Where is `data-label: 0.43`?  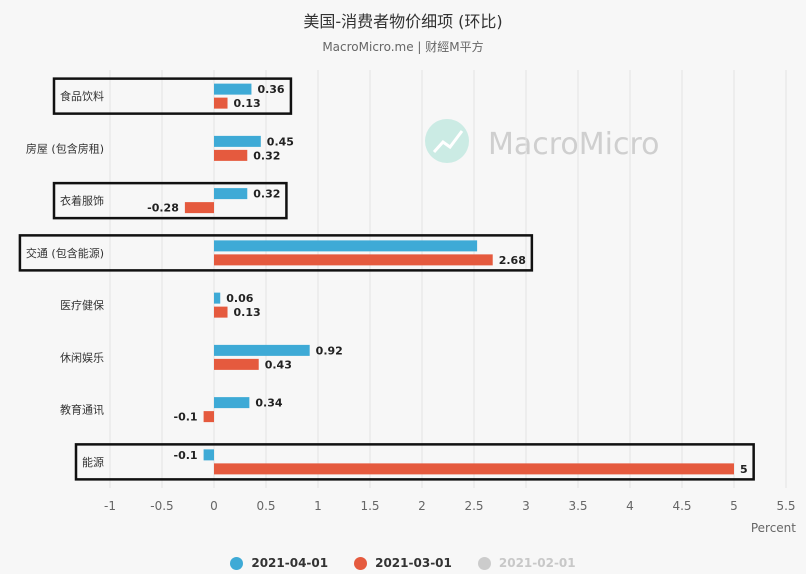 data-label: 0.43 is located at coordinates (278, 364).